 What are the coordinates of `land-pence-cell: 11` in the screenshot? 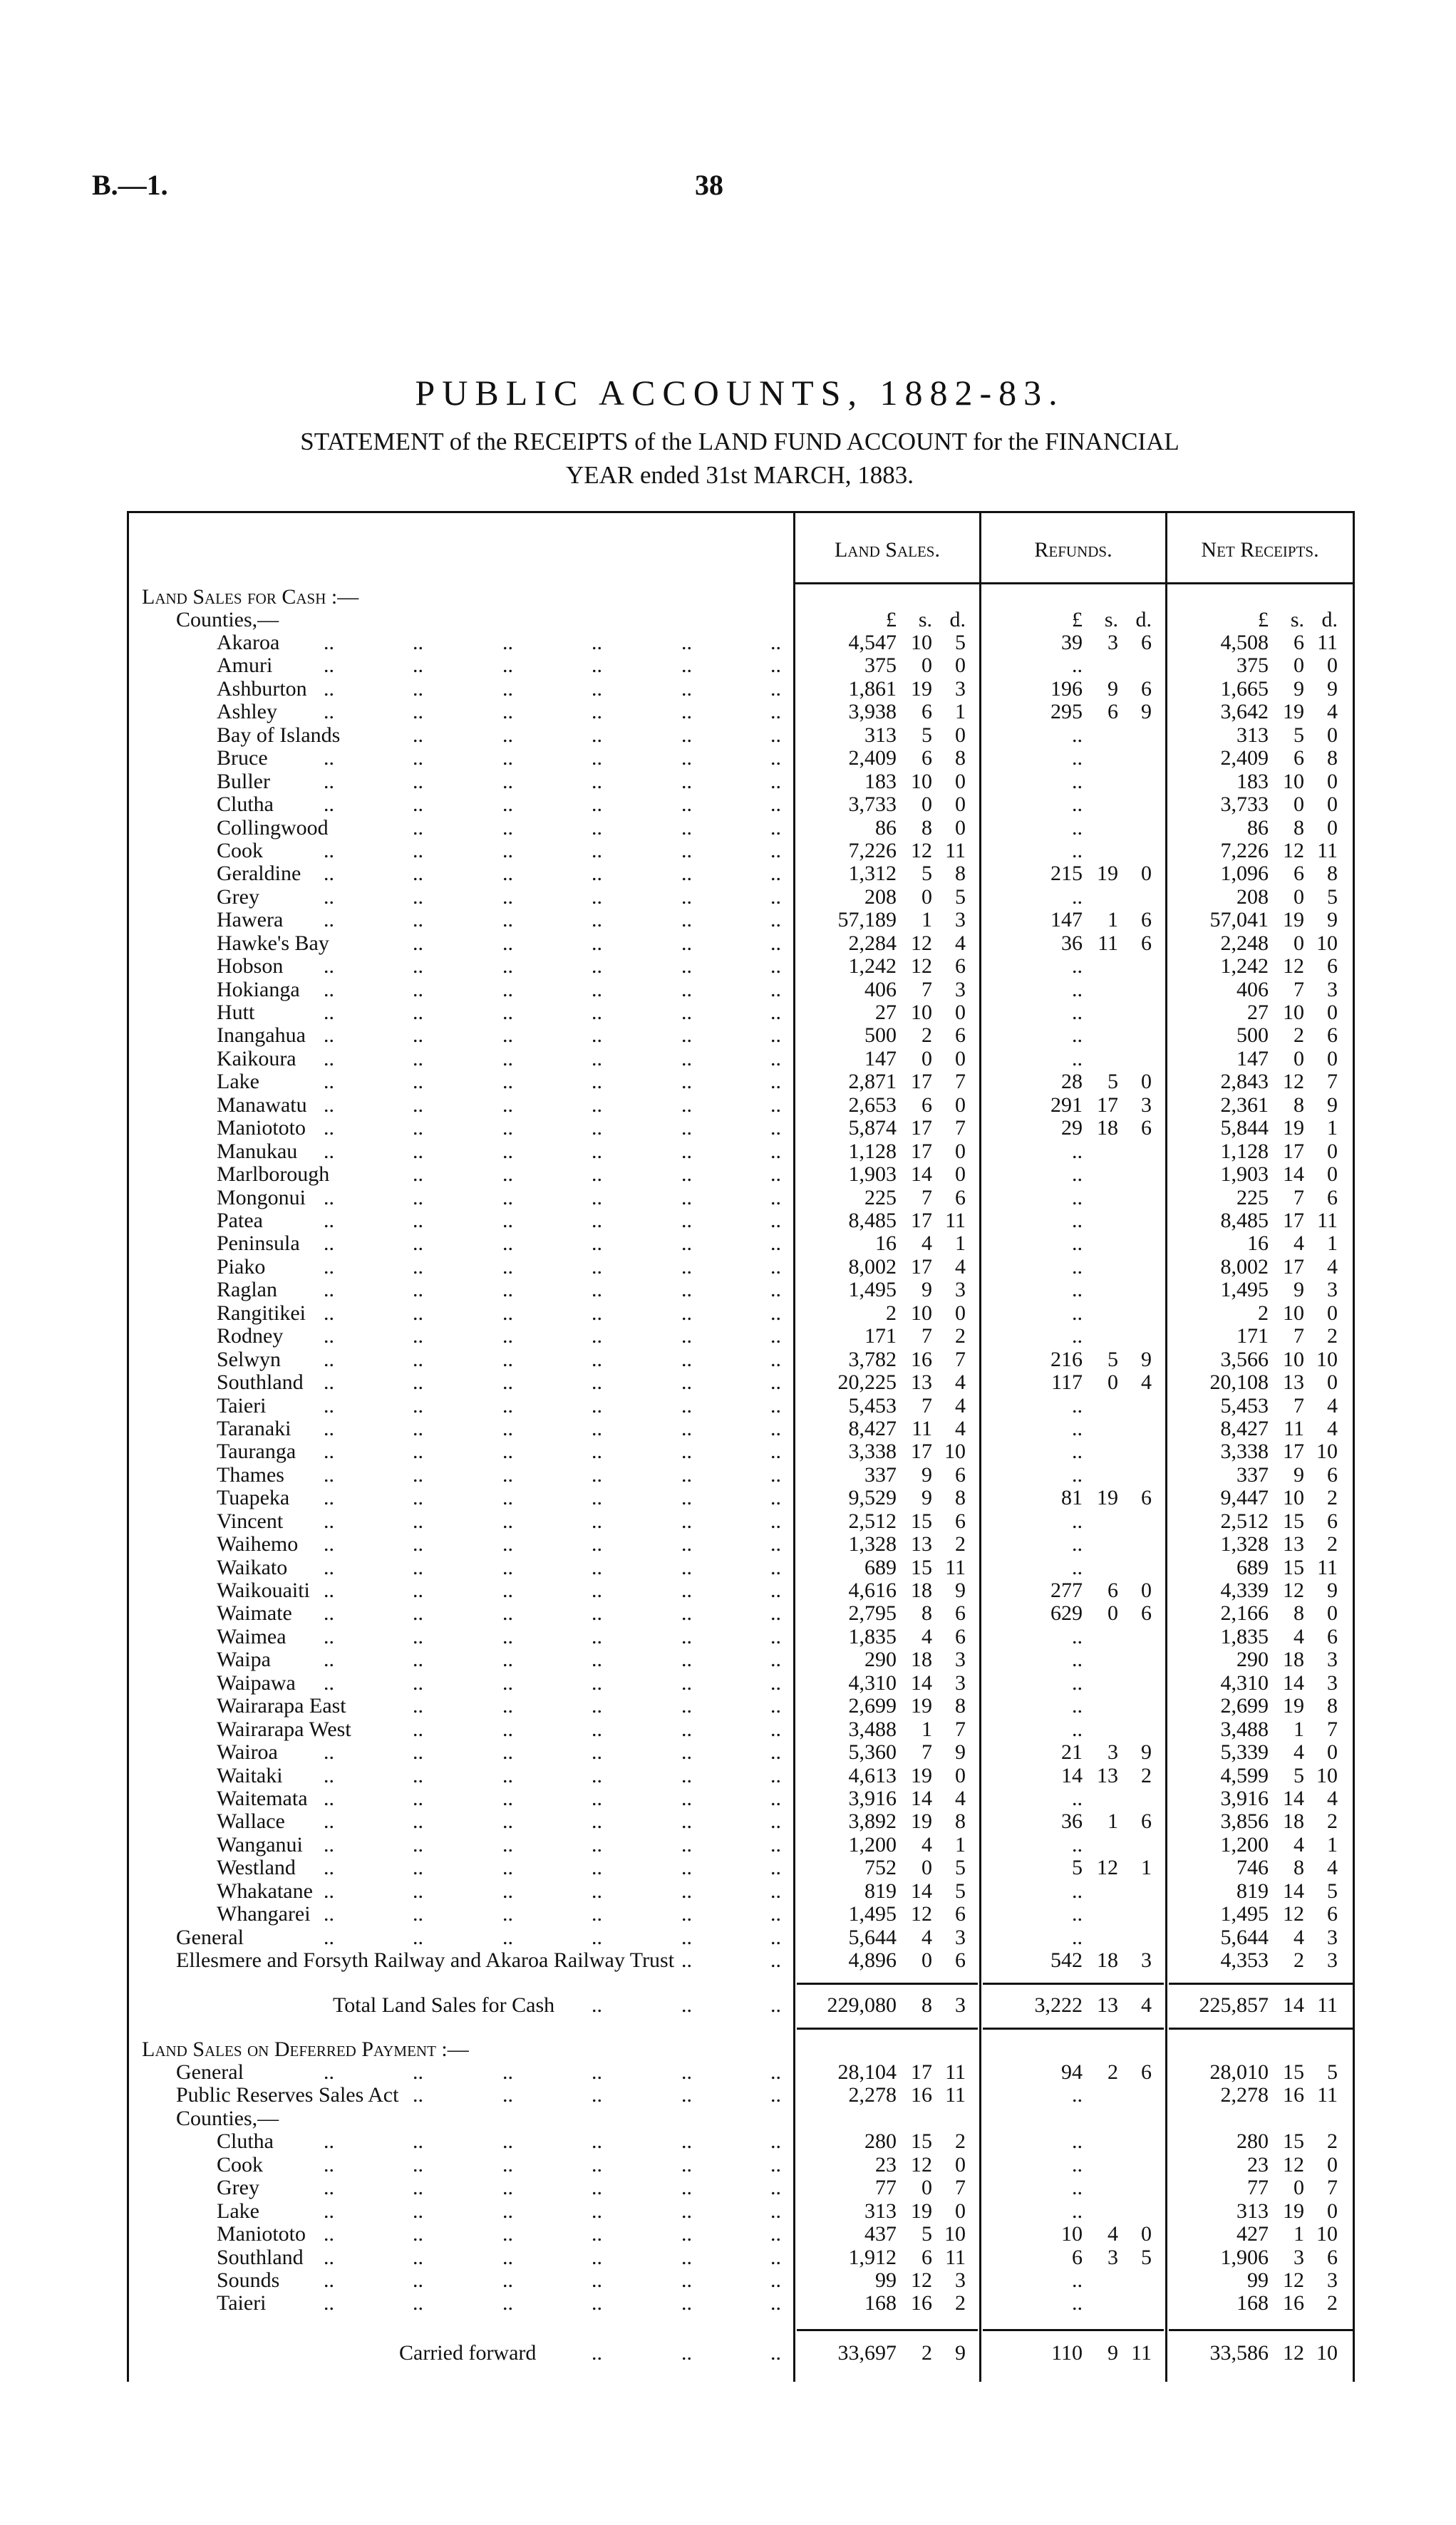 It's located at (955, 1567).